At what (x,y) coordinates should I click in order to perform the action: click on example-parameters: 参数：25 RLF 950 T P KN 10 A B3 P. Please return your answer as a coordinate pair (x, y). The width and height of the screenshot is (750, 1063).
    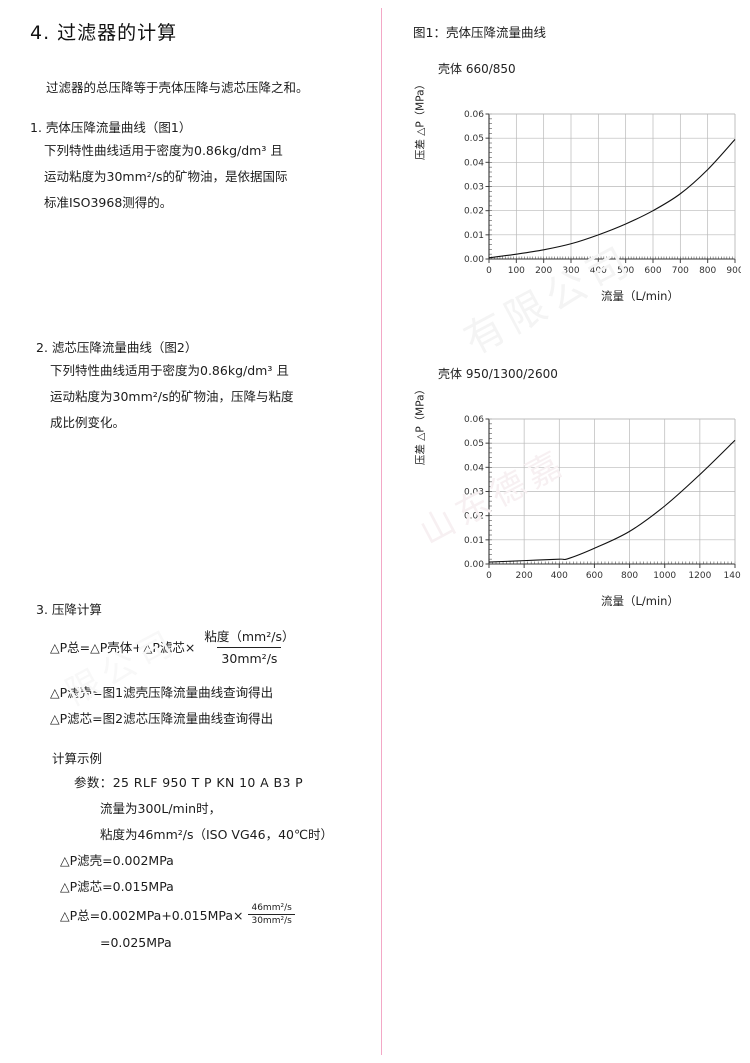
    Looking at the image, I should click on (189, 782).